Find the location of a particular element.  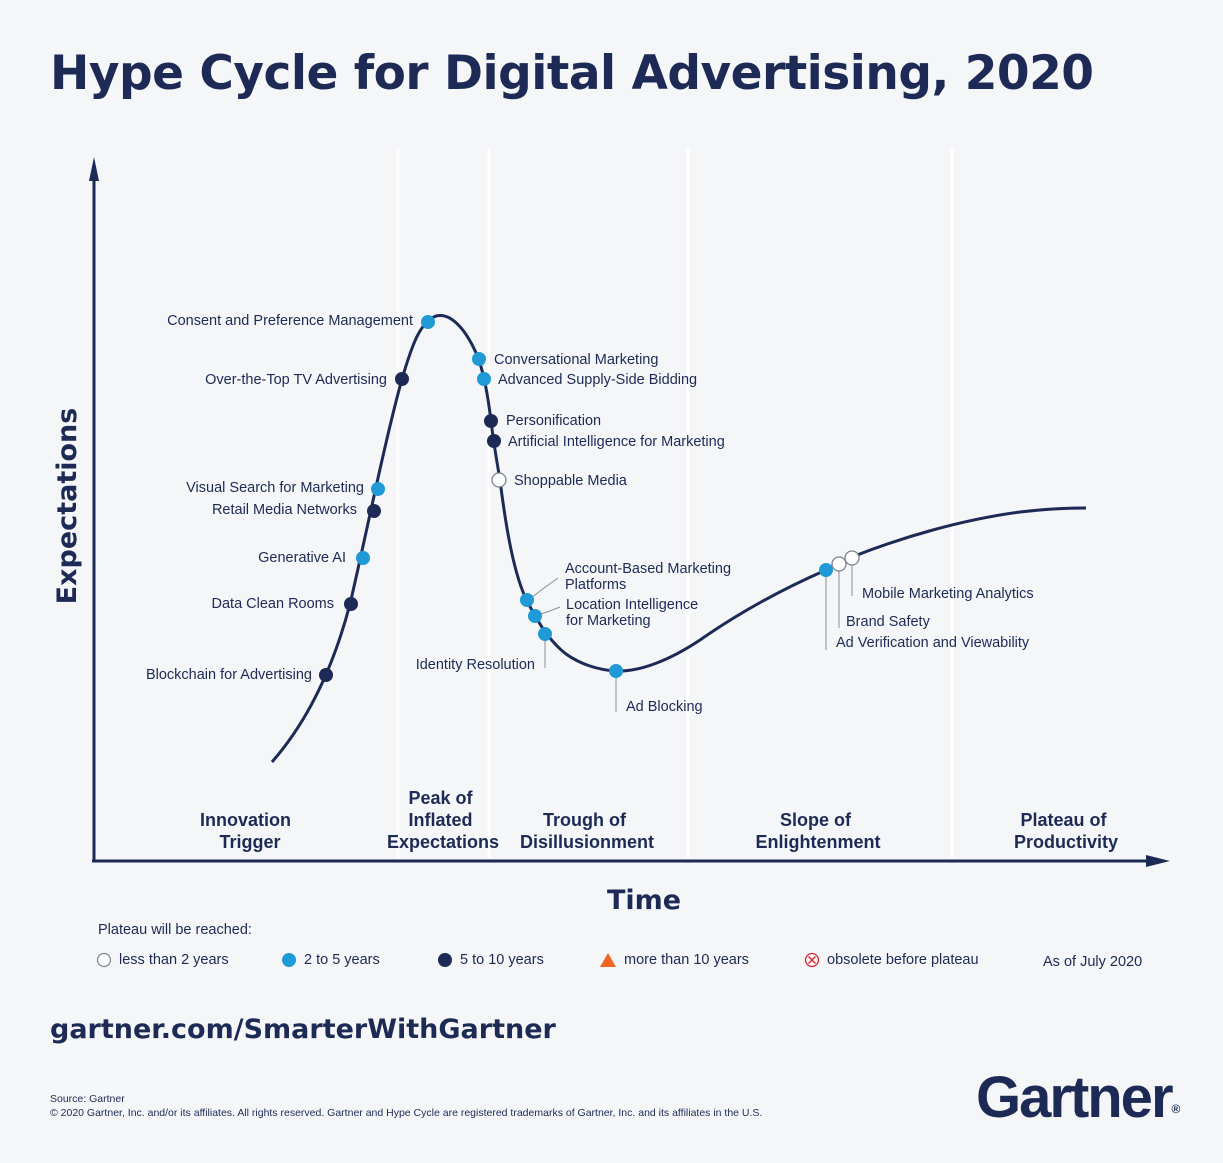

label-advanced-supply-side-bidding: Advanced Supply-Side Bidding is located at coordinates (597, 380).